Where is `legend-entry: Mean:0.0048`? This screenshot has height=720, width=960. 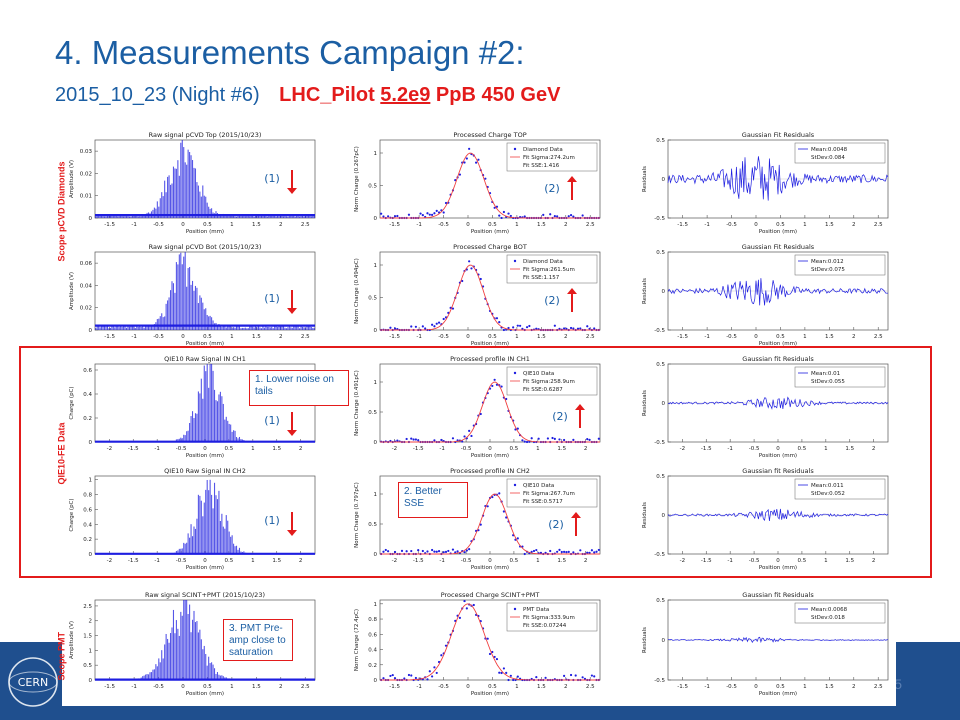 legend-entry: Mean:0.0048 is located at coordinates (829, 150).